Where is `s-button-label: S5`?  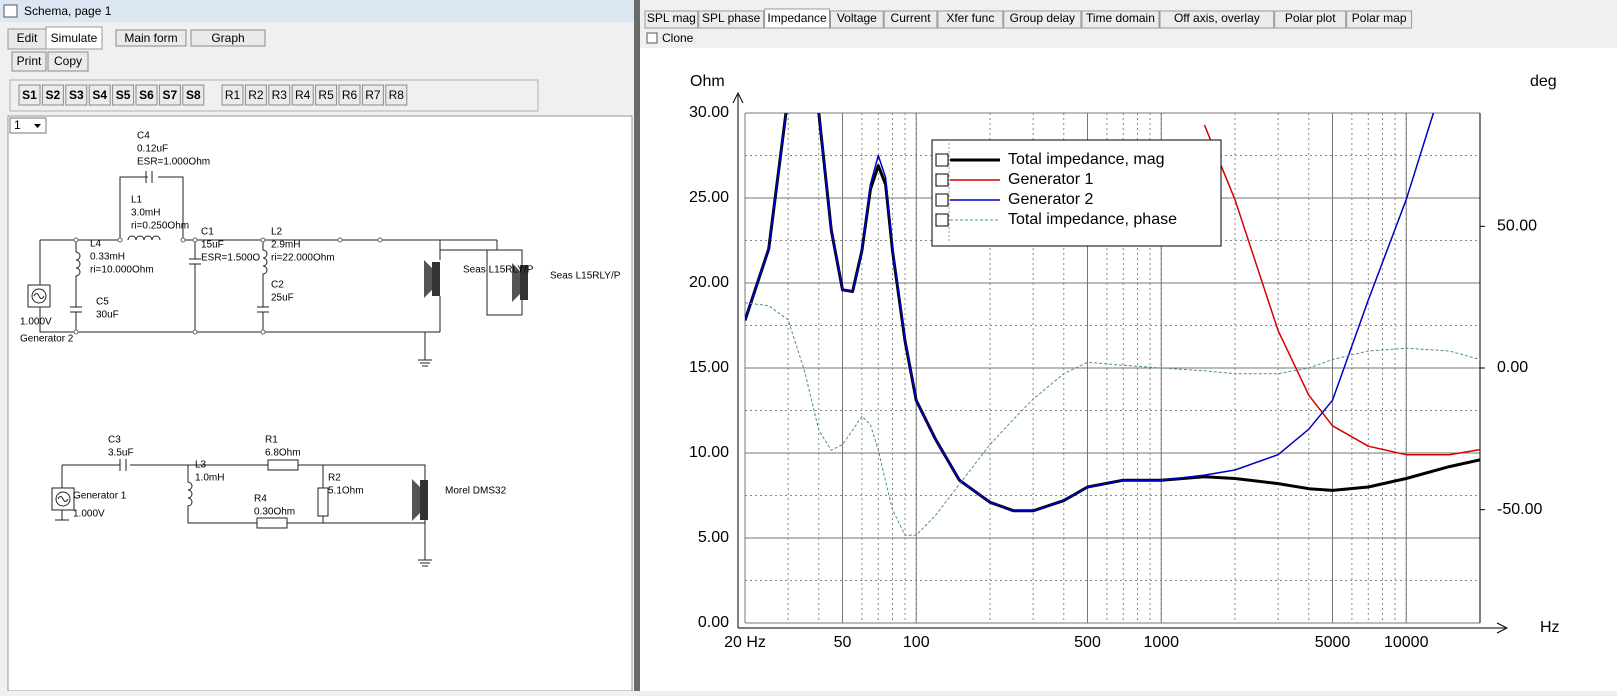
s-button-label: S5 is located at coordinates (123, 95).